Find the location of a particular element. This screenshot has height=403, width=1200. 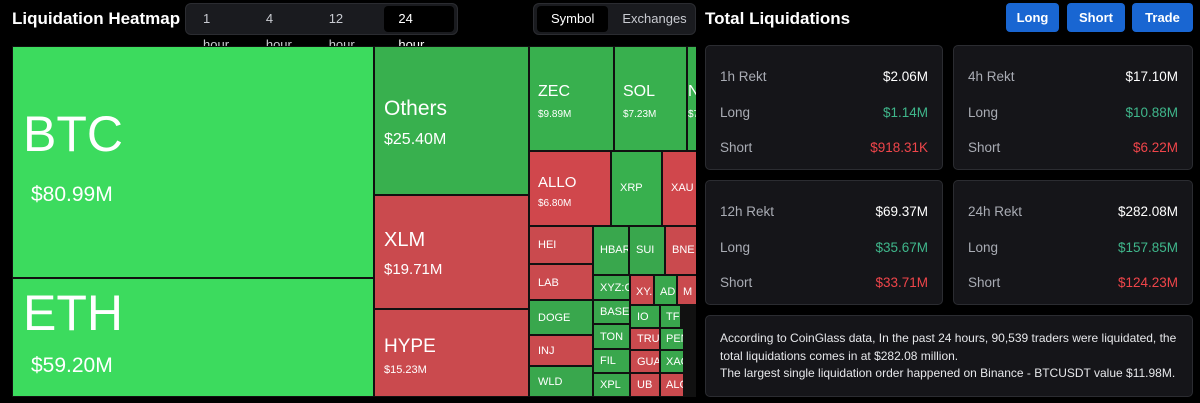

heatmap-title: Liquidation Heatmap is located at coordinates (96, 18).